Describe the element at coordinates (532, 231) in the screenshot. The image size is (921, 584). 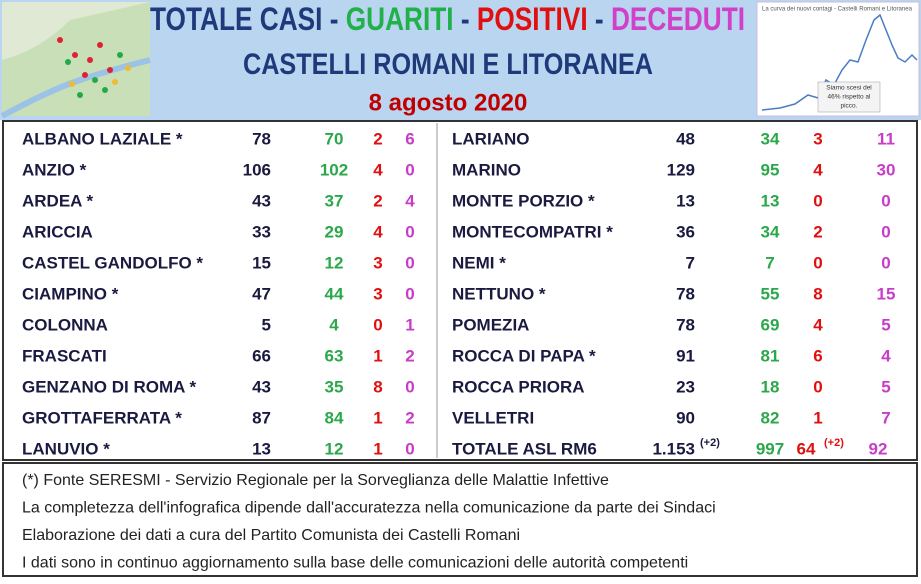
I see `town-name: MONTECOMPATRI *` at that location.